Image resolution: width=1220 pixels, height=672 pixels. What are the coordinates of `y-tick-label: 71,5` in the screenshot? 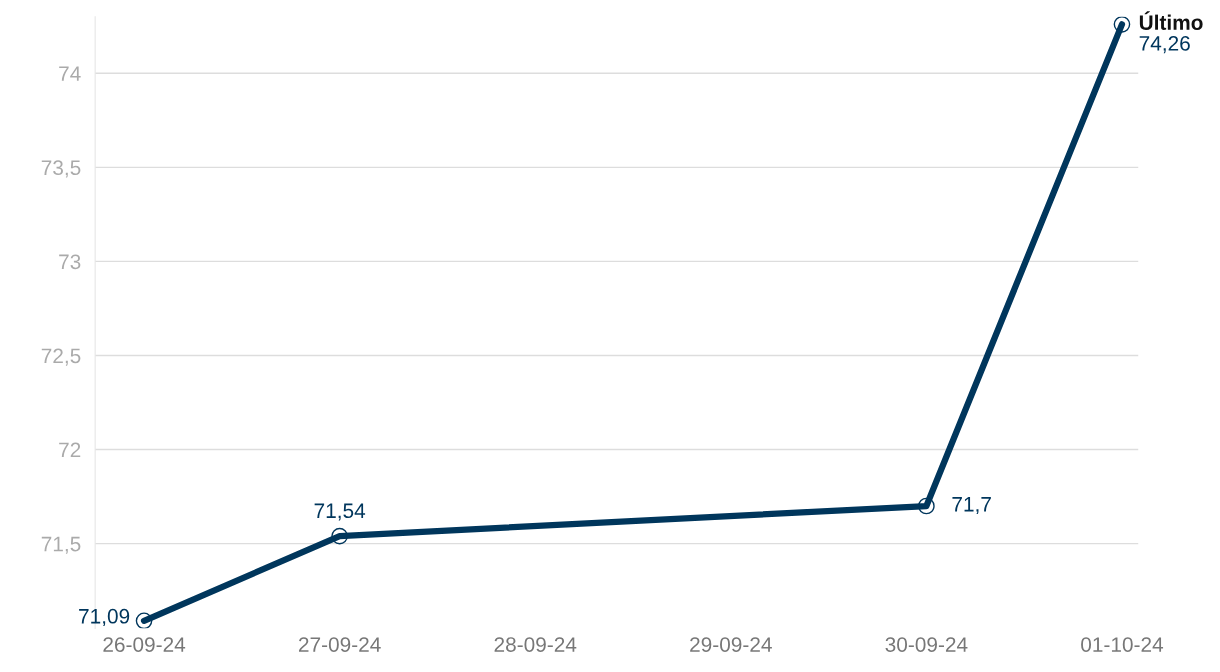 It's located at (61, 545).